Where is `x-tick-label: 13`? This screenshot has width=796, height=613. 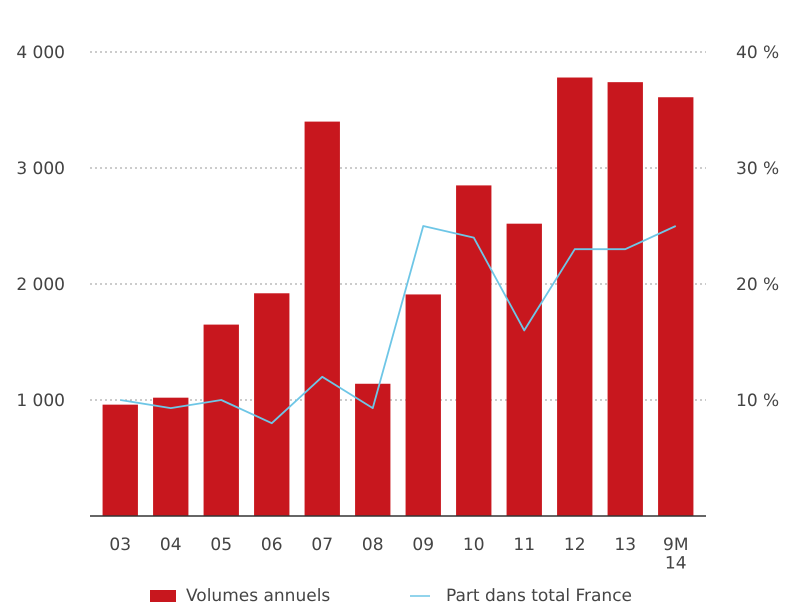 x-tick-label: 13 is located at coordinates (625, 545).